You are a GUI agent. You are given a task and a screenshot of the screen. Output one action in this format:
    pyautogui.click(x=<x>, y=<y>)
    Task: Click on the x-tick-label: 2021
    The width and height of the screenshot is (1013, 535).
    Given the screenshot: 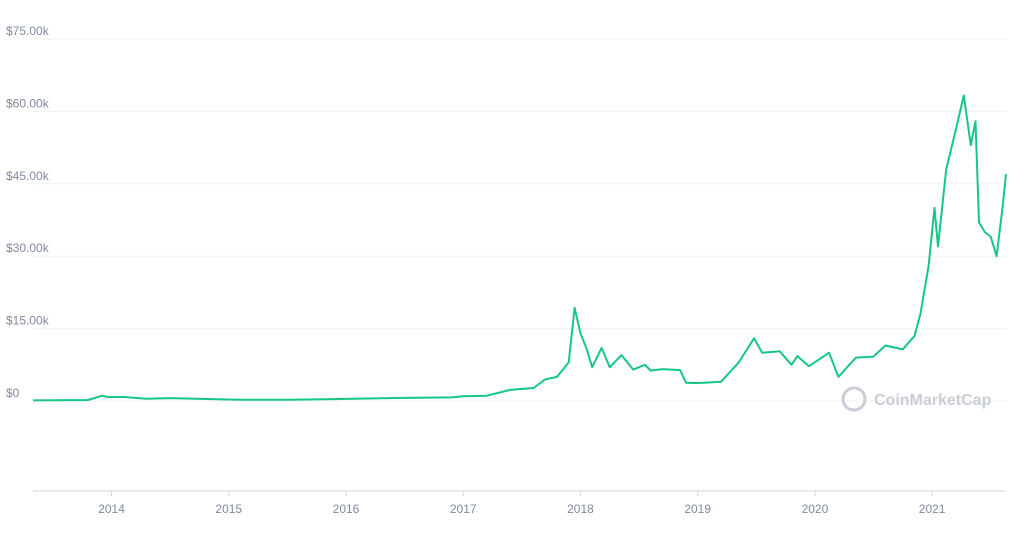 What is the action you would take?
    pyautogui.click(x=932, y=509)
    